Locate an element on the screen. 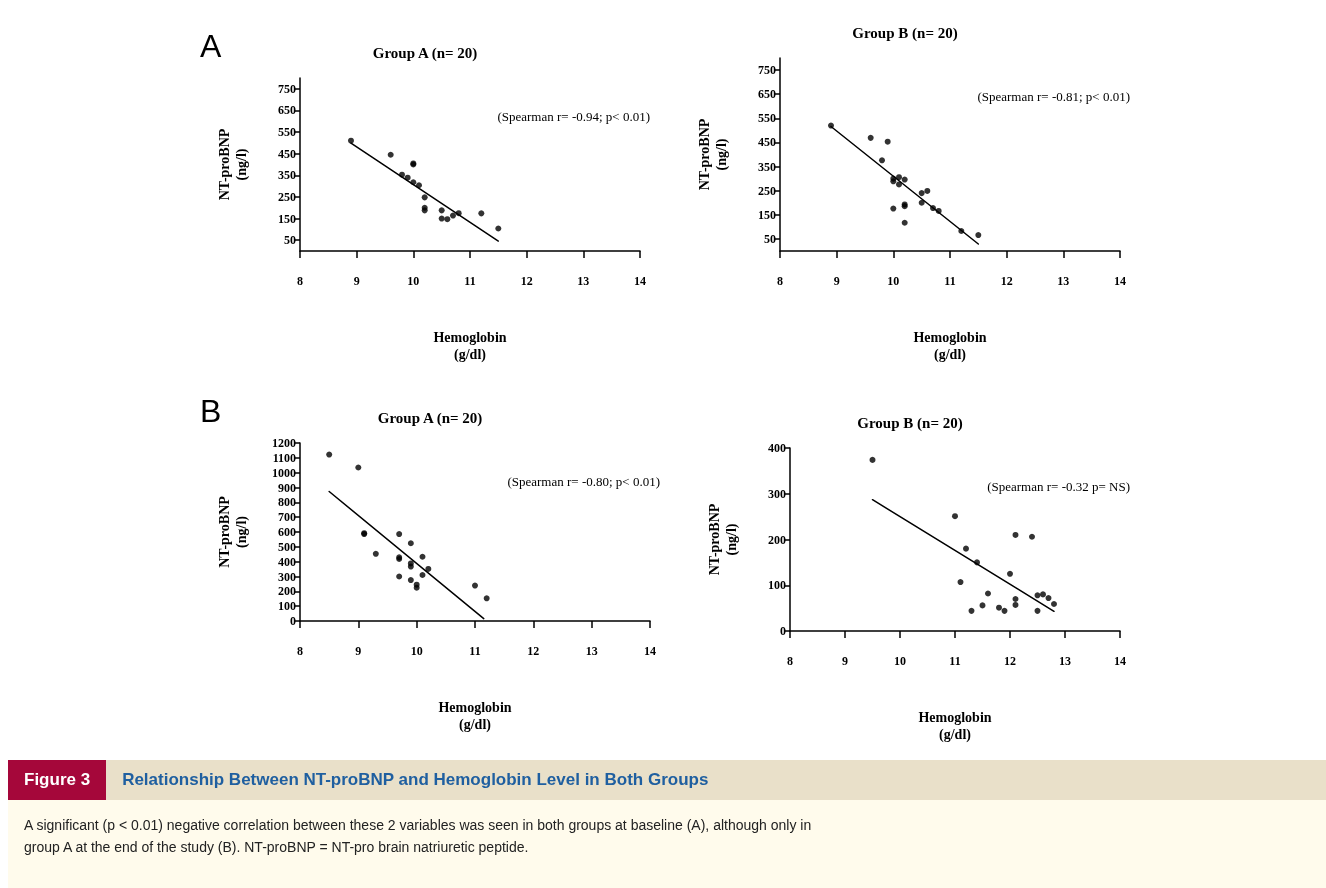 This screenshot has height=888, width=1326. chart-subtitle: B is located at coordinates (211, 411).